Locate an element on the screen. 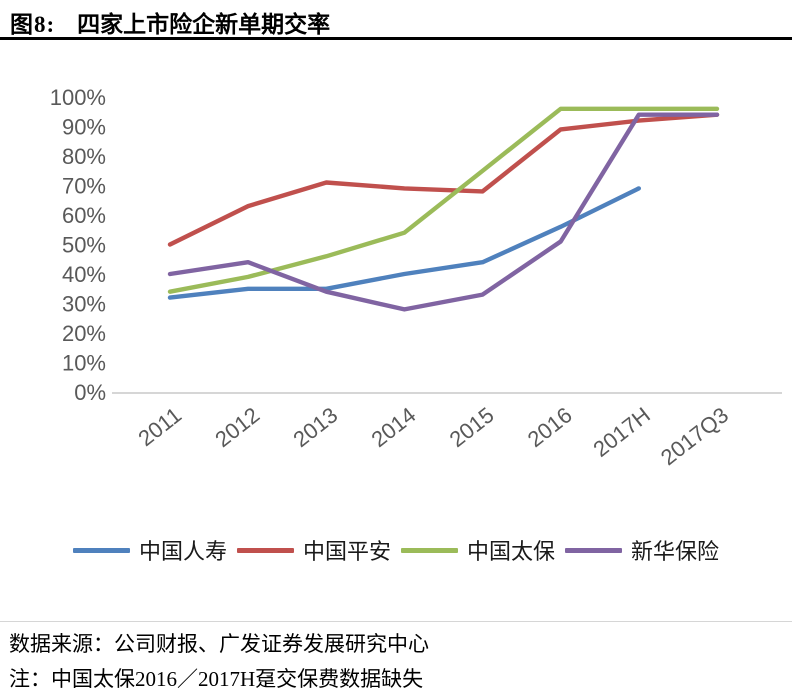 Image resolution: width=792 pixels, height=693 pixels. y-axis-tick-label: 0% is located at coordinates (90, 392).